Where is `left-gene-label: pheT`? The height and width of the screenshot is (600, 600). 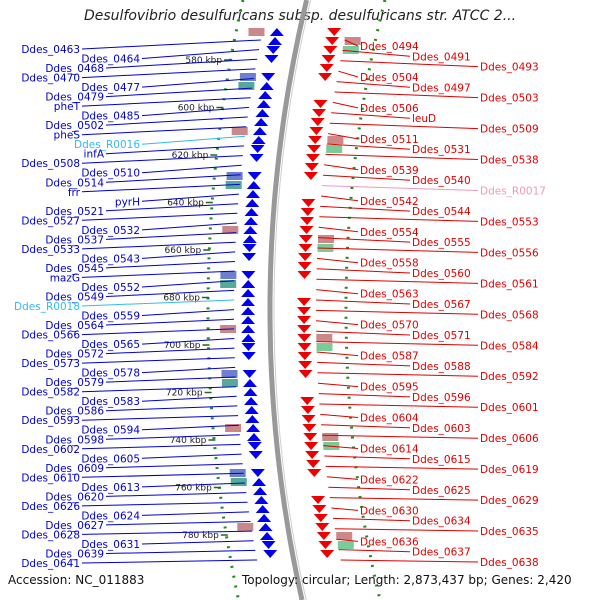 left-gene-label: pheT is located at coordinates (67, 107).